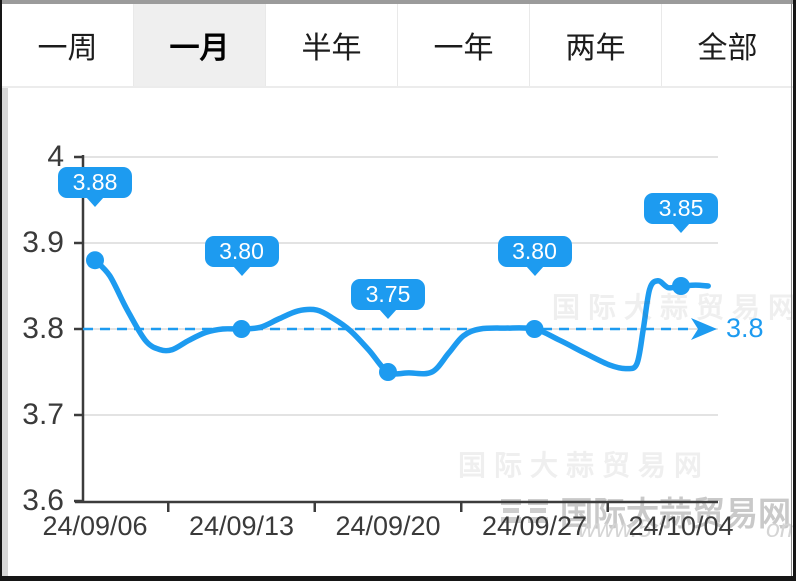 Image resolution: width=796 pixels, height=581 pixels. I want to click on period-tabbar: 一周 一月 半年 一年 两年 全部, so click(397, 46).